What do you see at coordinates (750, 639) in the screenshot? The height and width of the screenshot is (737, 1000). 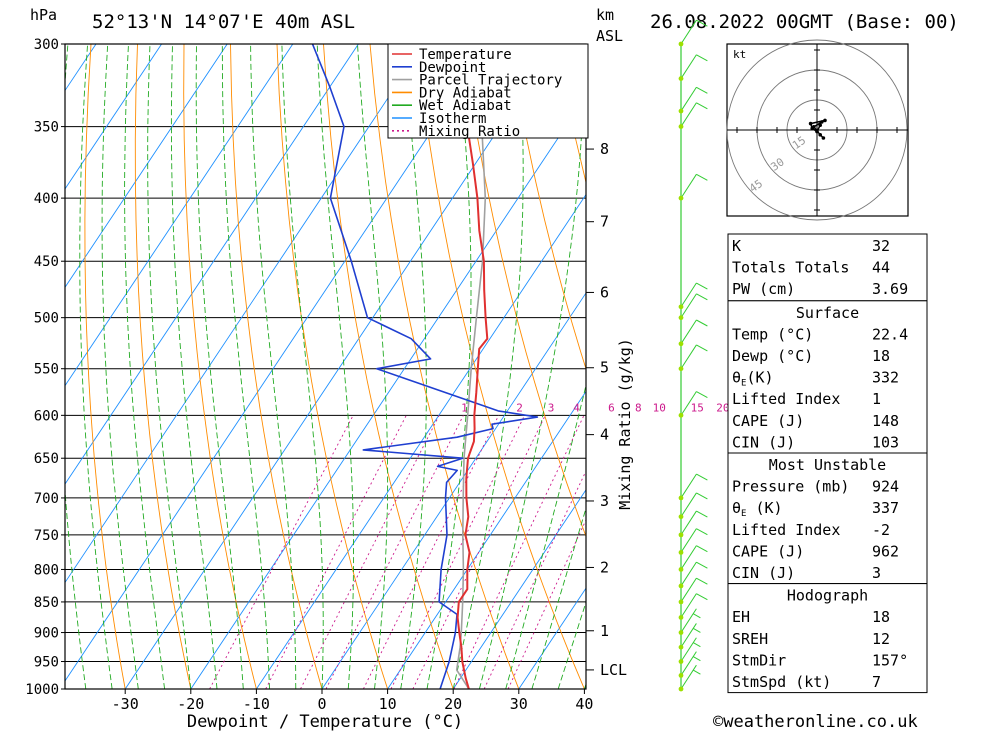 I see `index-label: SREH` at bounding box center [750, 639].